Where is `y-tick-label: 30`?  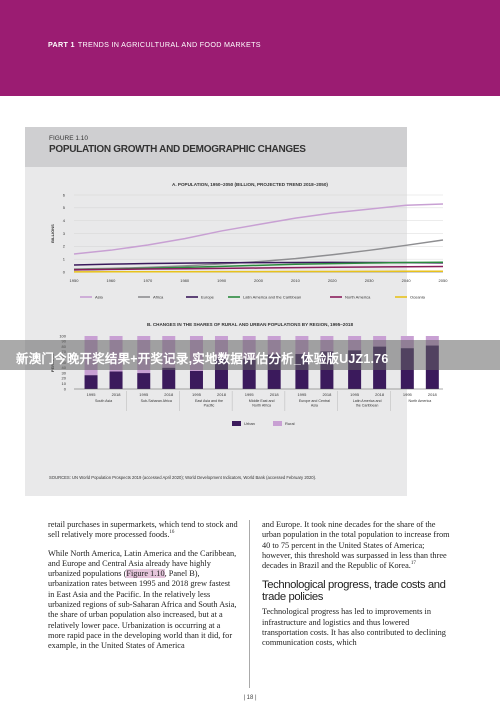
y-tick-label: 30 is located at coordinates (64, 372).